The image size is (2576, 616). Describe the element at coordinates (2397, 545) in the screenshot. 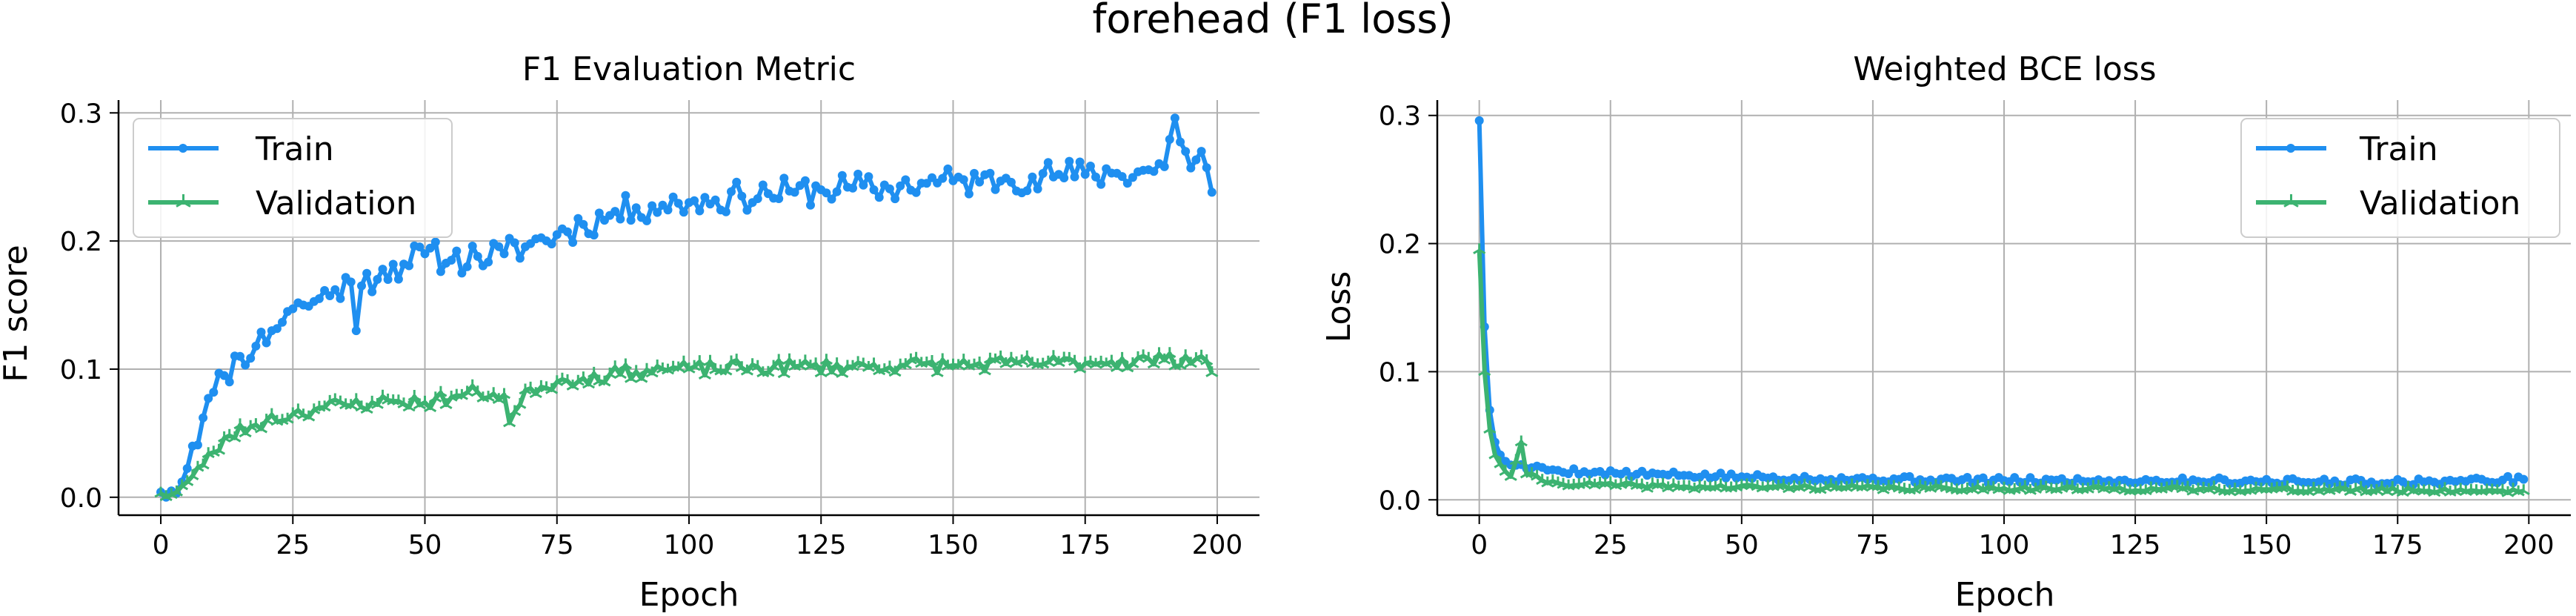

I see `x-tick-label: 175` at that location.